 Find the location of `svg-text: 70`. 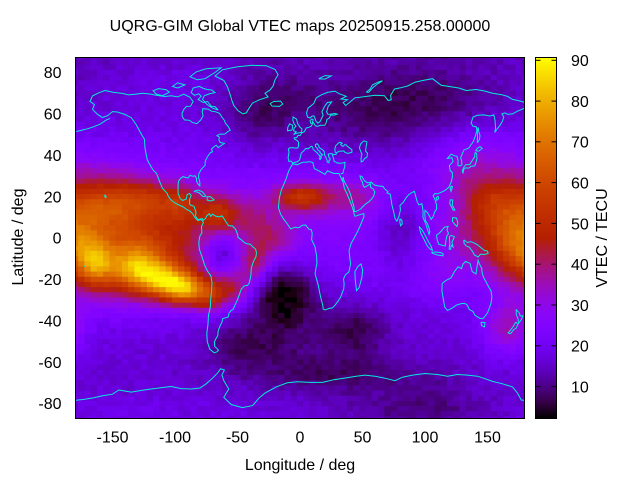

svg-text: 70 is located at coordinates (580, 143).